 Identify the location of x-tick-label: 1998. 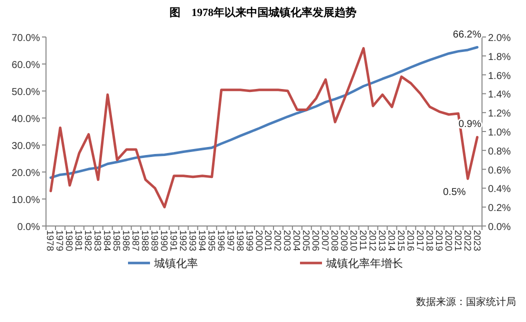
(239, 241).